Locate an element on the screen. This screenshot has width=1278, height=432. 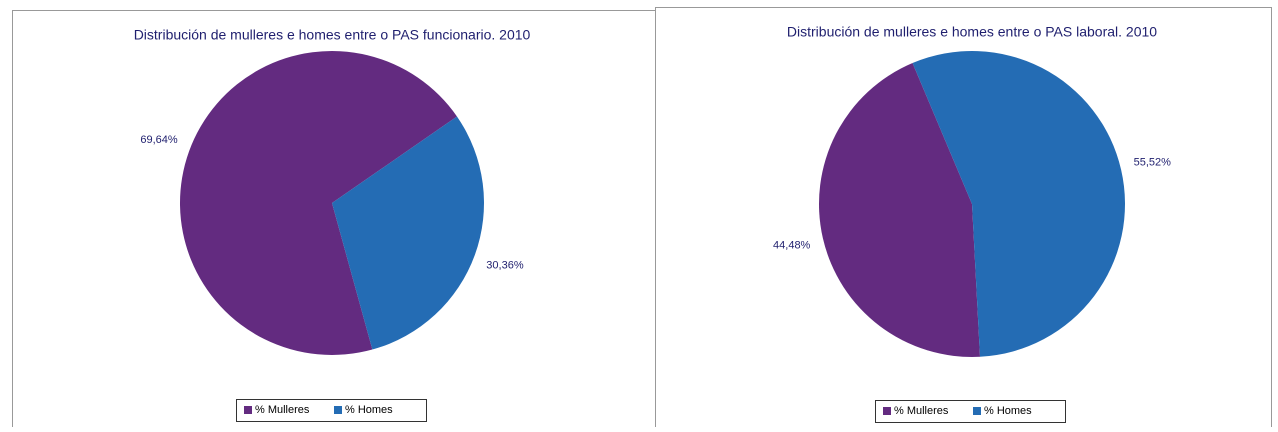
data-label: 44,48% is located at coordinates (792, 245).